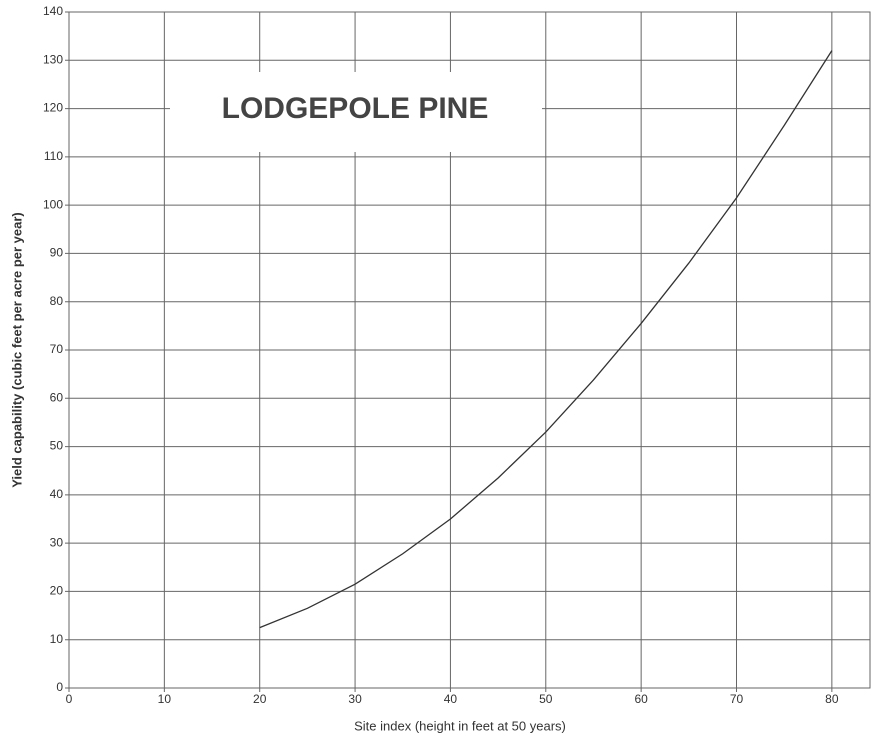 The height and width of the screenshot is (739, 871). Describe the element at coordinates (53, 156) in the screenshot. I see `y-tick-label: 110` at that location.